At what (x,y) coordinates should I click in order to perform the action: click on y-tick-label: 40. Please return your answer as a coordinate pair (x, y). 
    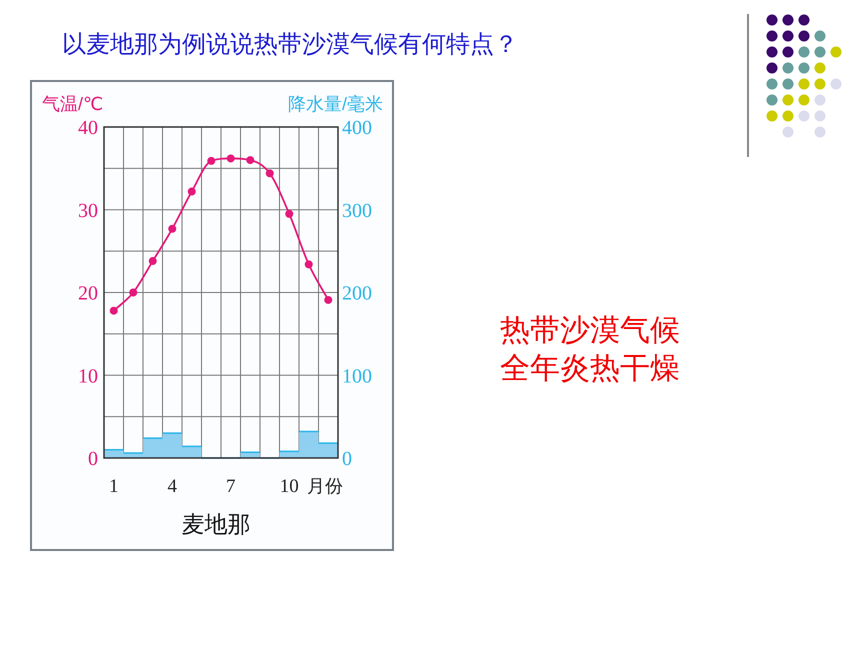
    Looking at the image, I should click on (88, 128).